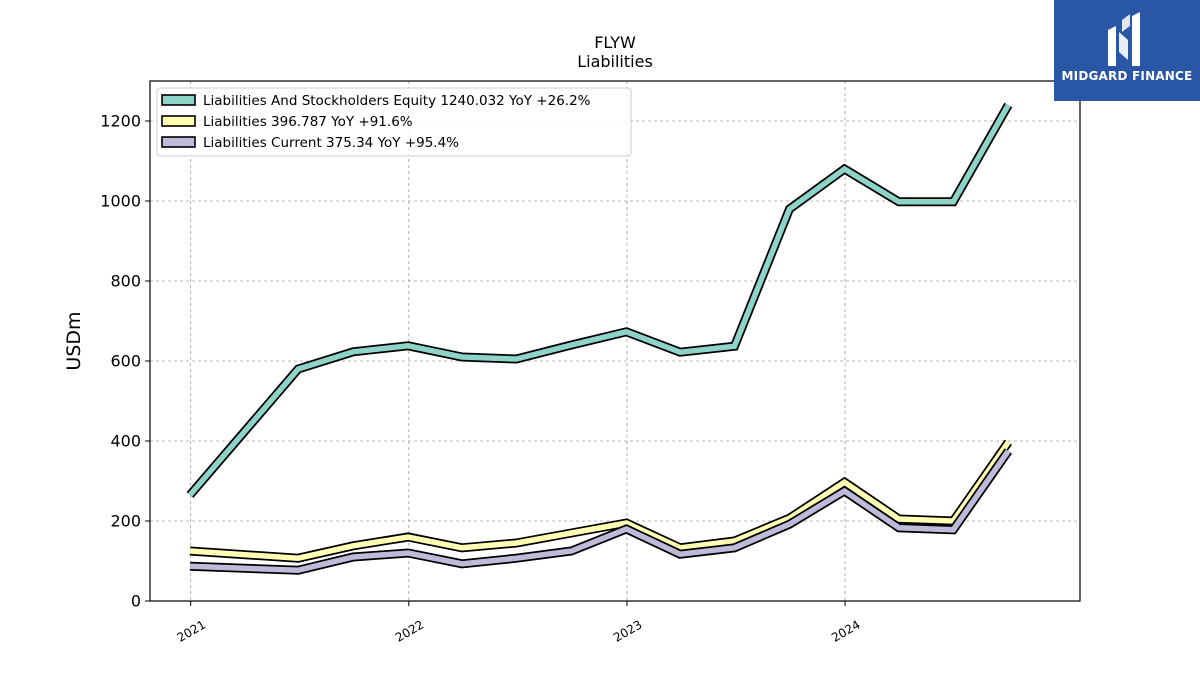 The height and width of the screenshot is (675, 1200). Describe the element at coordinates (519, 623) in the screenshot. I see `x-axis: 2021 2022 2023 2024` at that location.